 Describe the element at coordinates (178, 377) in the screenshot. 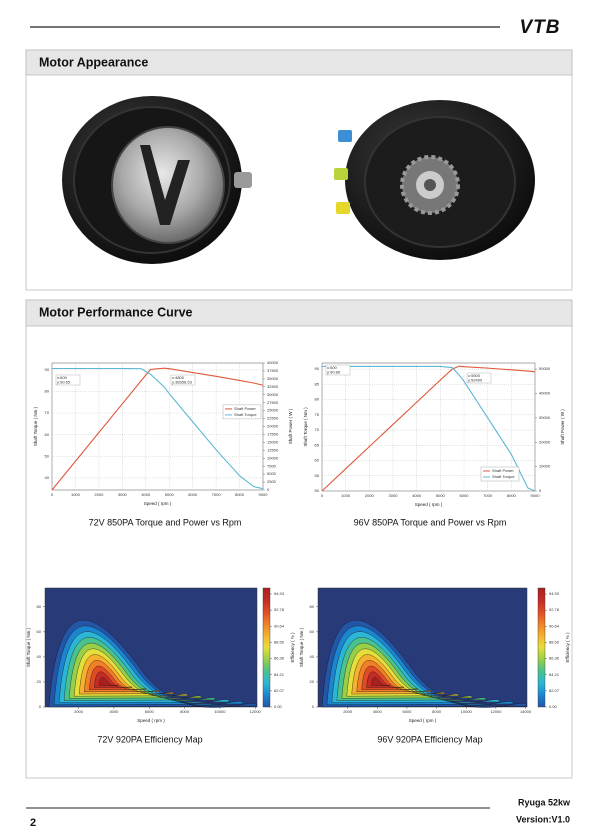

I see `annotation-text: x:4800` at that location.